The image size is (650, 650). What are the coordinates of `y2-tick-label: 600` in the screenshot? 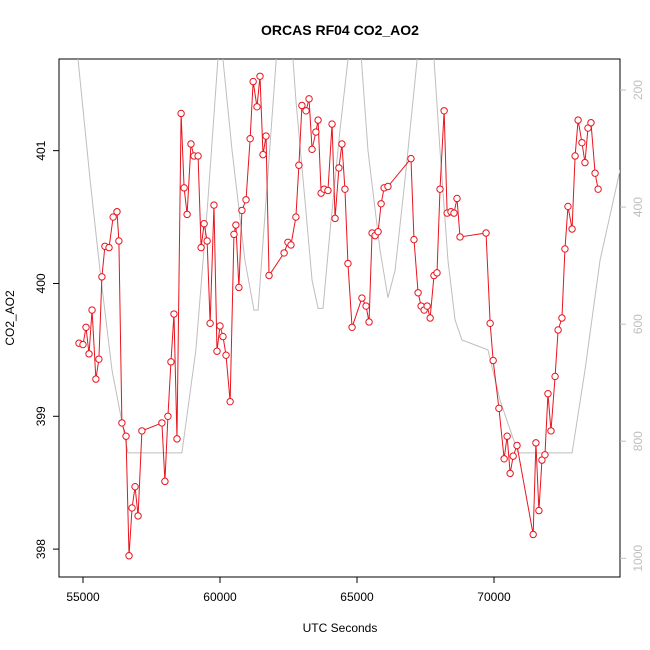 It's located at (638, 324).